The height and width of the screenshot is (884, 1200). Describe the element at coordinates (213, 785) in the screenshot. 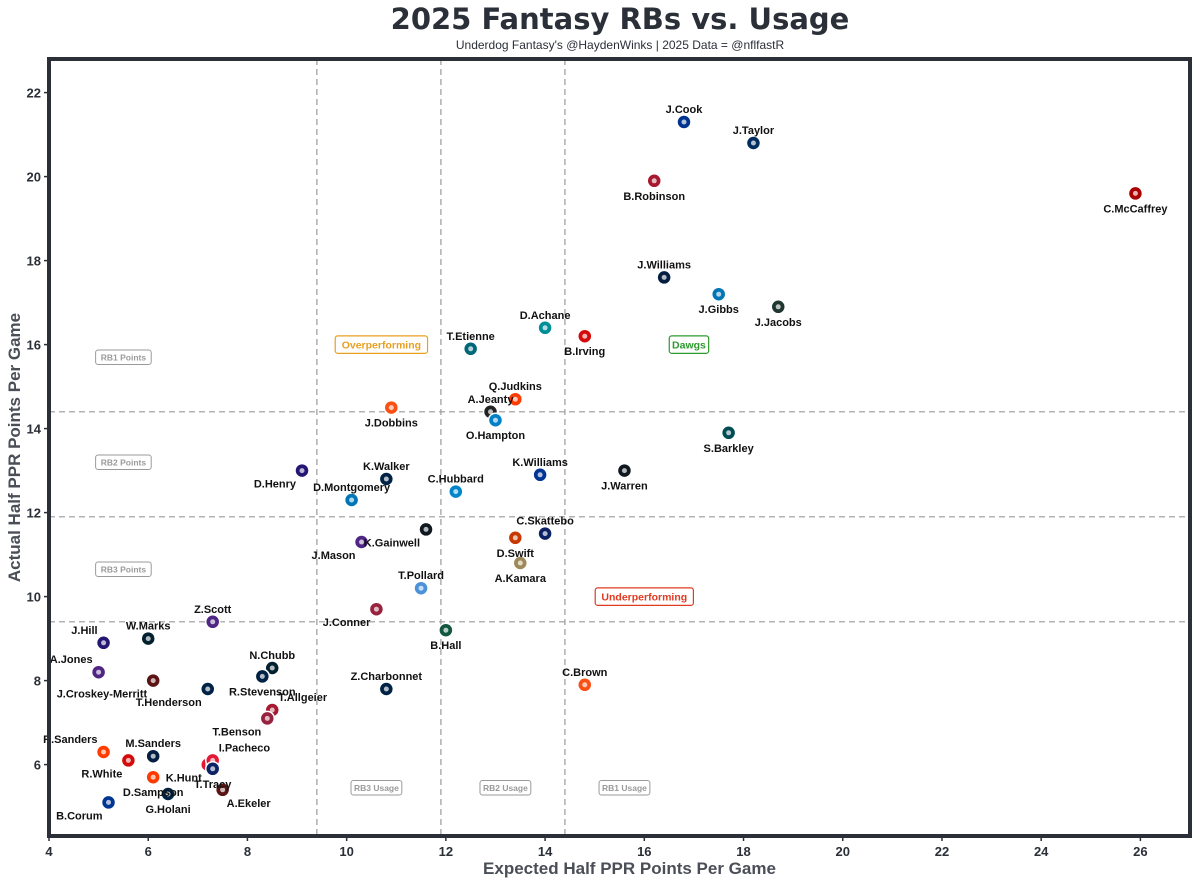

I see `player-label: T.Tracy` at that location.